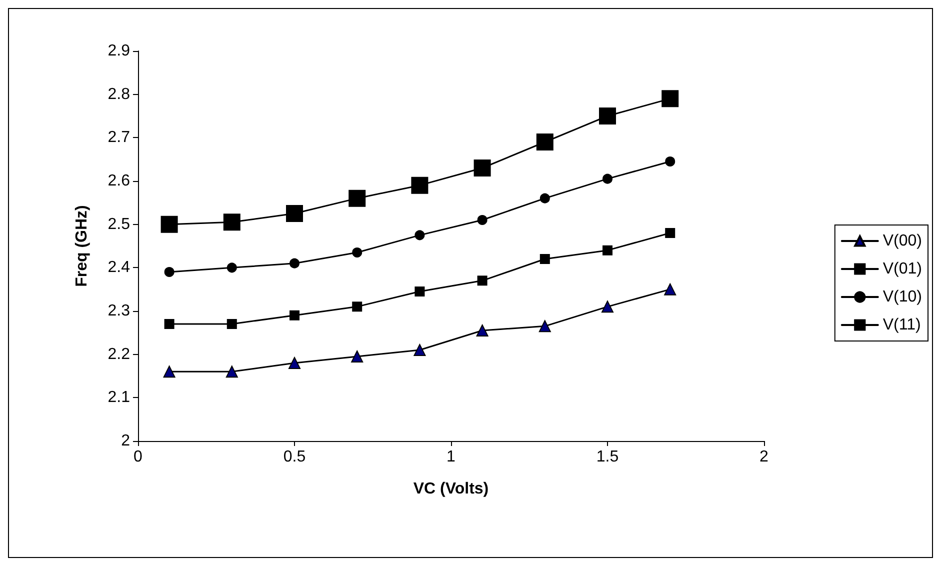  Describe the element at coordinates (607, 457) in the screenshot. I see `x-tick-label: 1.5` at that location.